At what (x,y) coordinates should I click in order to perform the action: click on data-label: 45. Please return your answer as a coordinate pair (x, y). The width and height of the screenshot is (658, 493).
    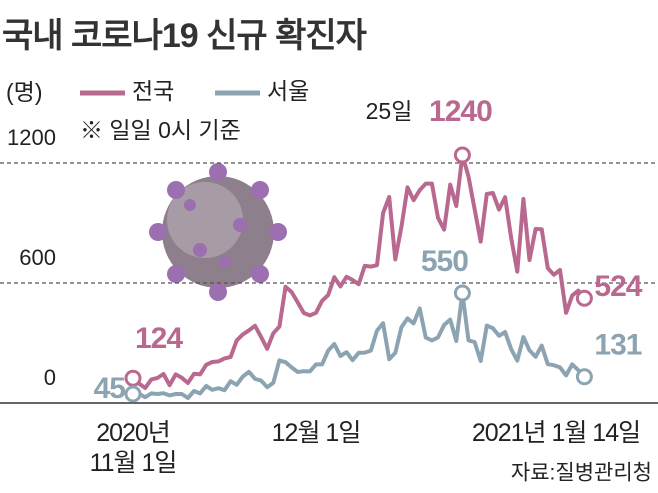
    Looking at the image, I should click on (110, 388).